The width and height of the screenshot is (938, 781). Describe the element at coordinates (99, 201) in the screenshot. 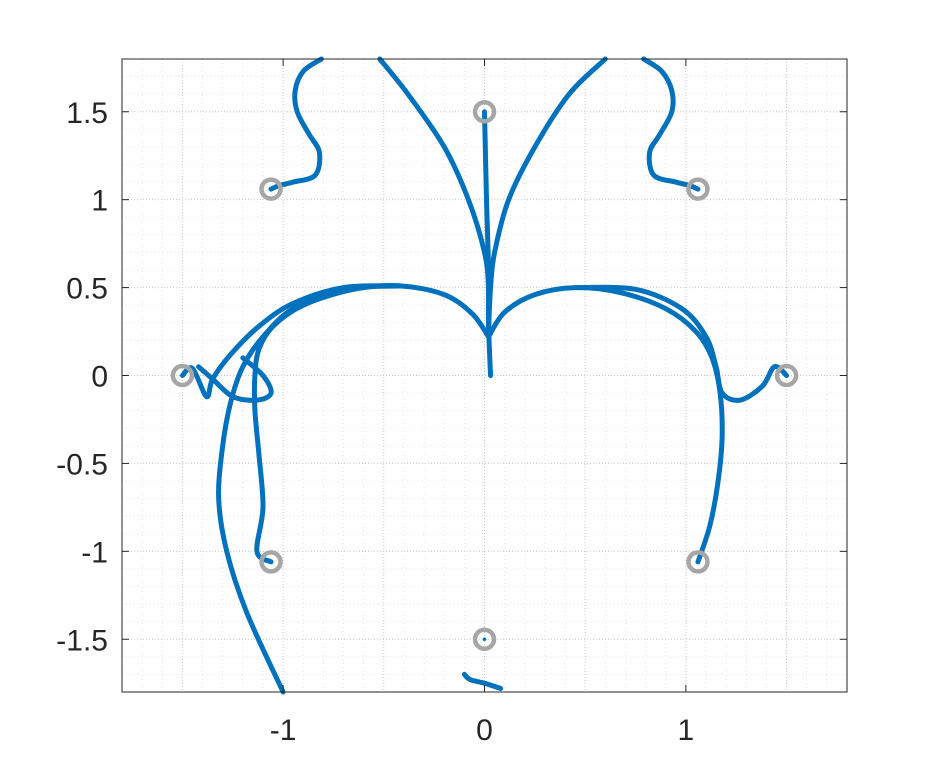

I see `y-tick-label: 1` at that location.